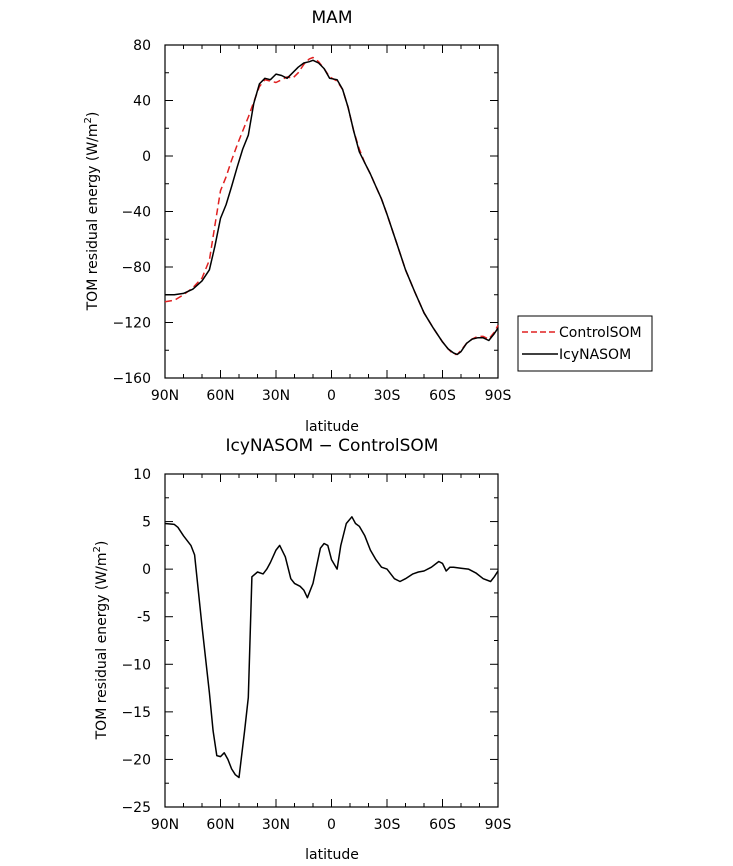  I want to click on bottom-x-axis-label: latitude, so click(332, 855).